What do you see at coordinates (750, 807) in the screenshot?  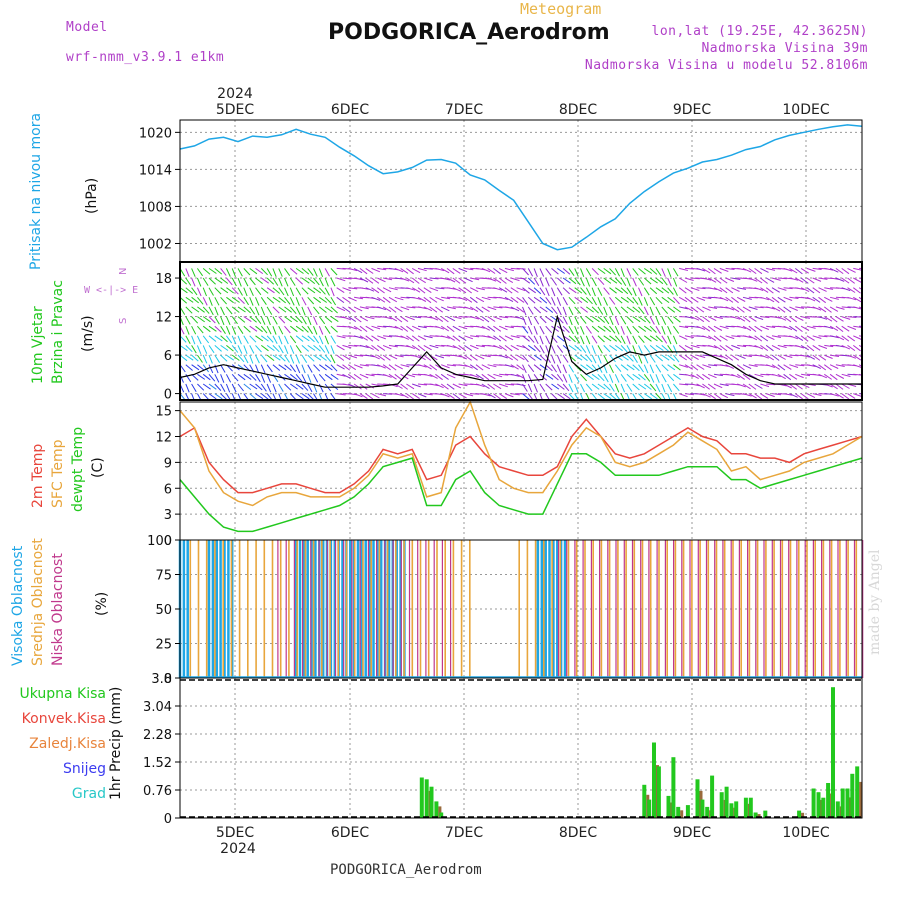 I see `precip-total-bar` at bounding box center [750, 807].